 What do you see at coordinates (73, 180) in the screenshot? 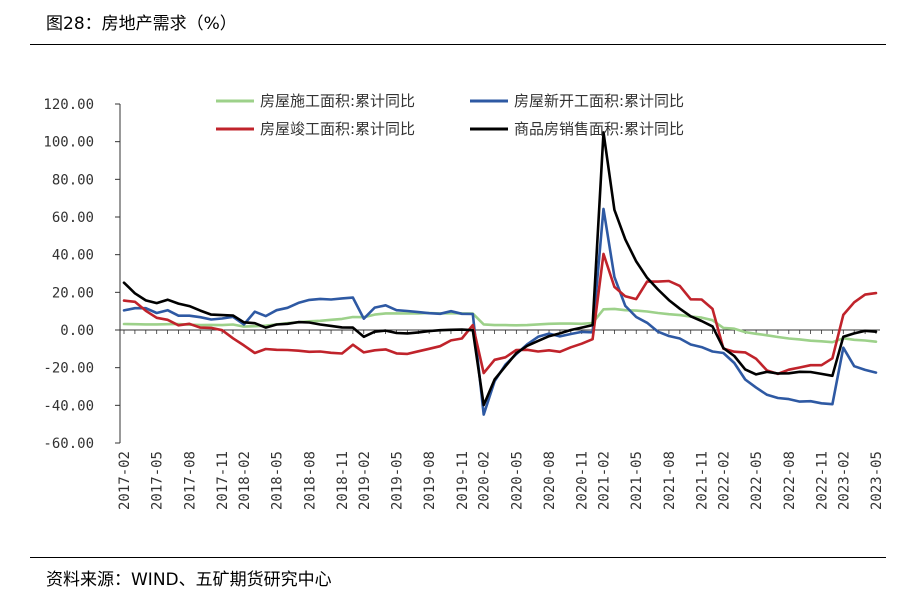
I see `y-tick-label: 80.00` at bounding box center [73, 180].